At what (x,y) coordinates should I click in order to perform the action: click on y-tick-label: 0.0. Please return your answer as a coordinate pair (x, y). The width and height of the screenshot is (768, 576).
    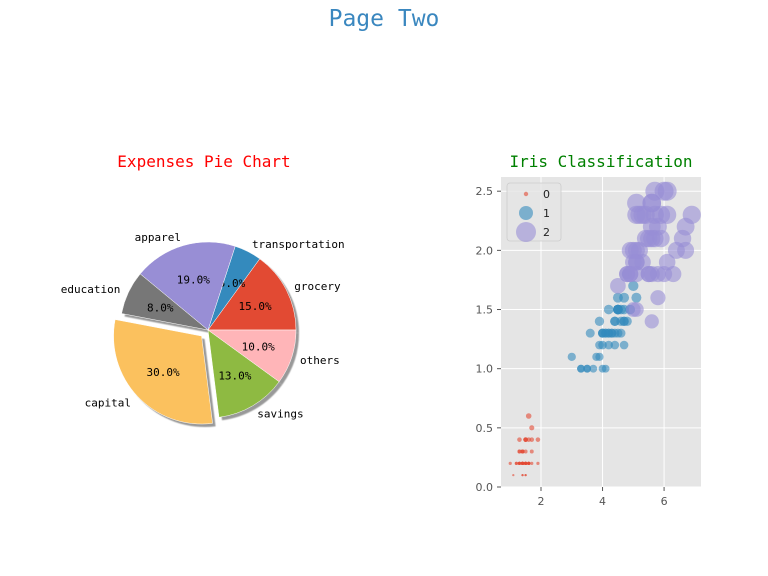
    Looking at the image, I should click on (485, 487).